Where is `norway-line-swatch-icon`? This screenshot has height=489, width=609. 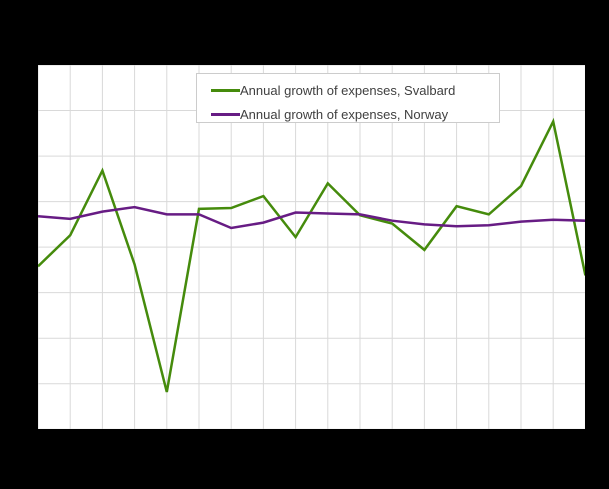 norway-line-swatch-icon is located at coordinates (225, 114).